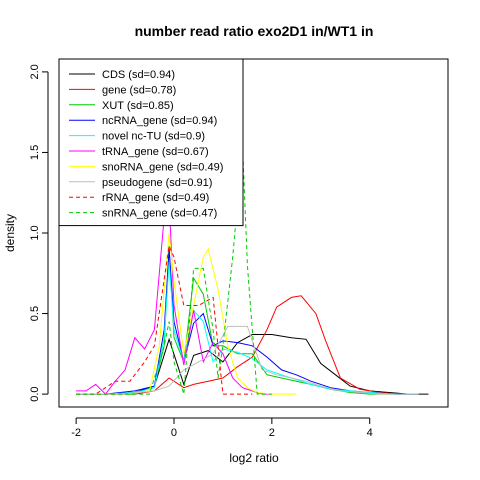 Image resolution: width=480 pixels, height=480 pixels. What do you see at coordinates (138, 106) in the screenshot?
I see `legend-label: XUT (sd=0.85)` at bounding box center [138, 106].